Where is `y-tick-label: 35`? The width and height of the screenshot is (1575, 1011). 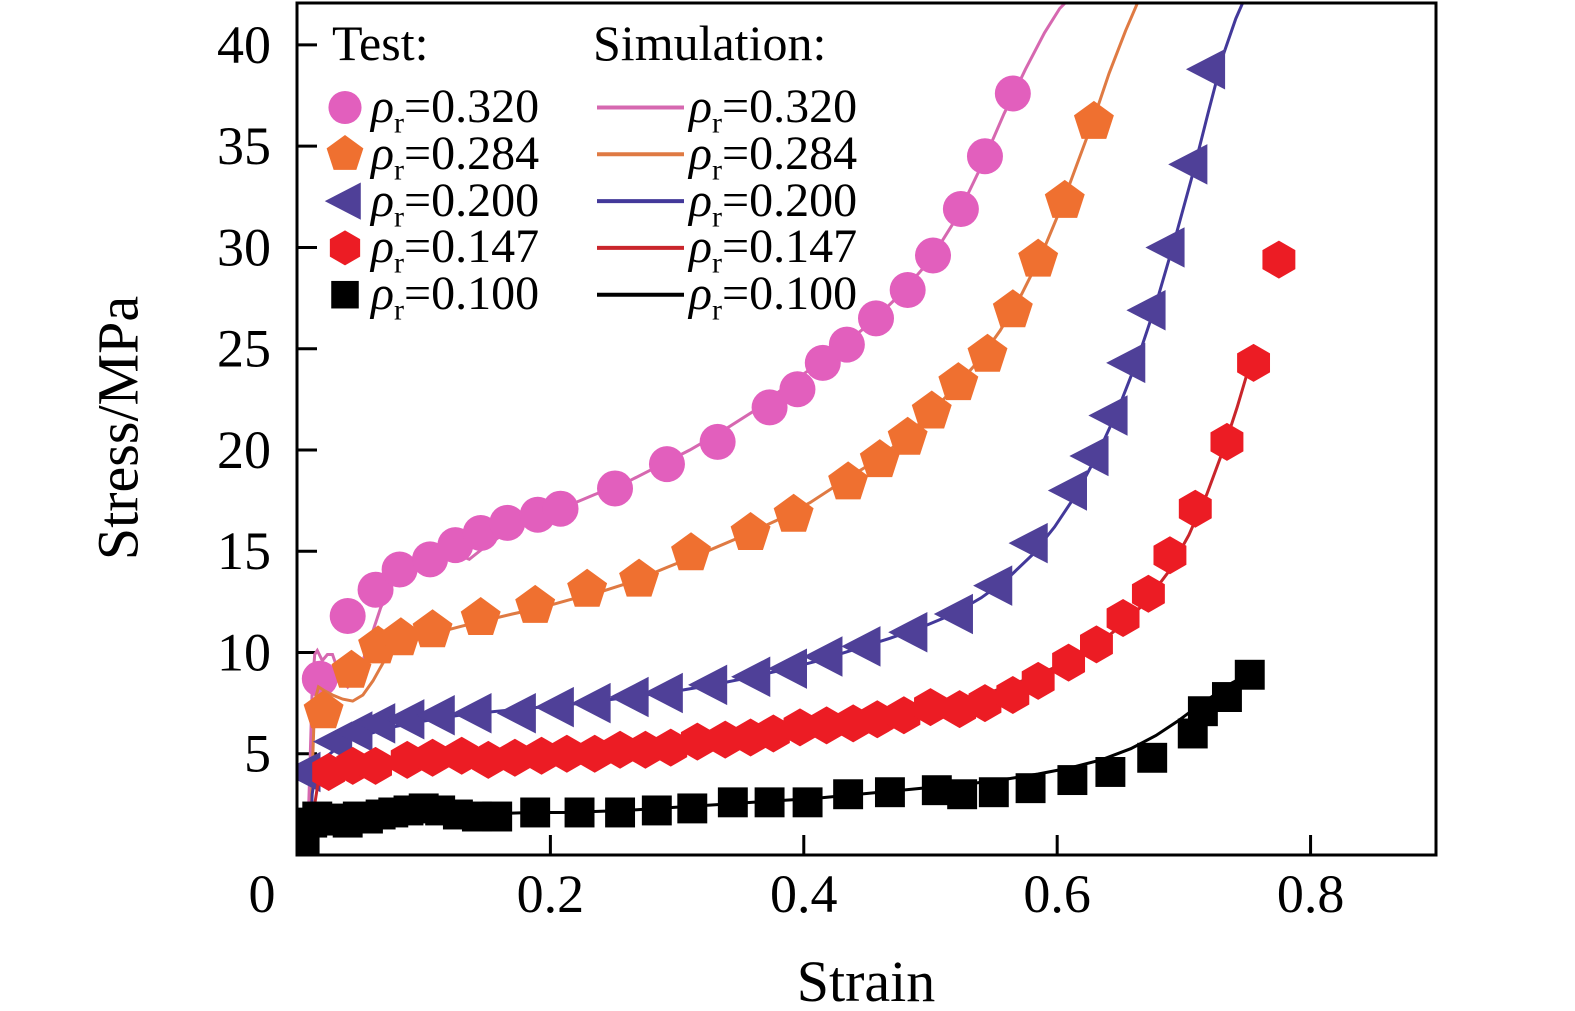 y-tick-label: 35 is located at coordinates (244, 146).